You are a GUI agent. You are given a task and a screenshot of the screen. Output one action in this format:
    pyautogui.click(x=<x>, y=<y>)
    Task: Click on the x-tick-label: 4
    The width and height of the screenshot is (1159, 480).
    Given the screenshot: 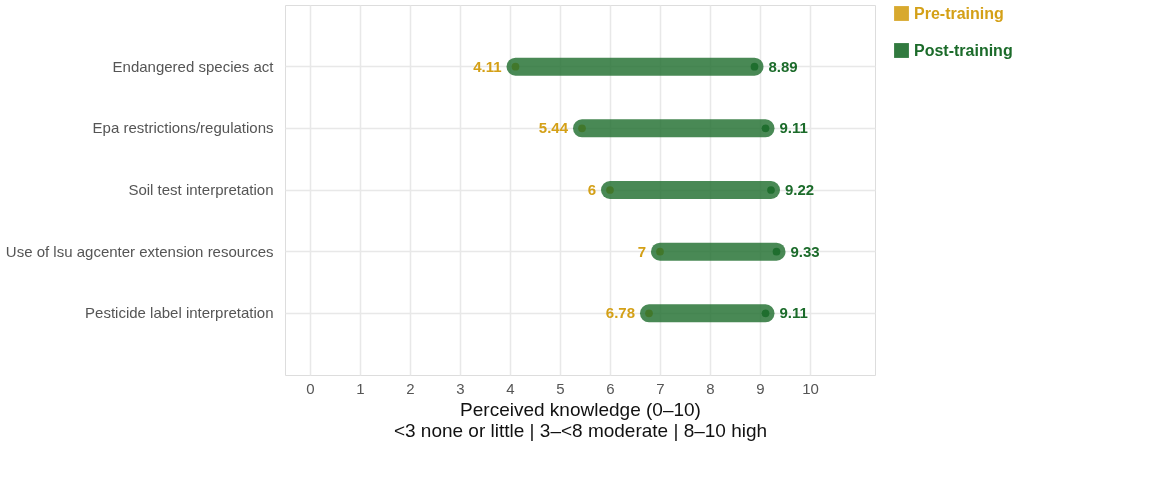 What is the action you would take?
    pyautogui.click(x=510, y=388)
    